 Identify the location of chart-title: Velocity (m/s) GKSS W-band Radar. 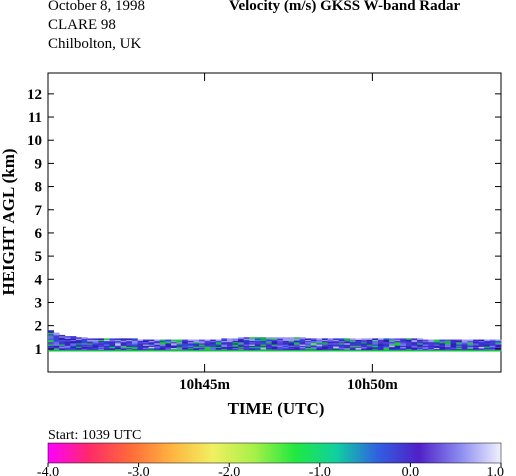
(345, 7).